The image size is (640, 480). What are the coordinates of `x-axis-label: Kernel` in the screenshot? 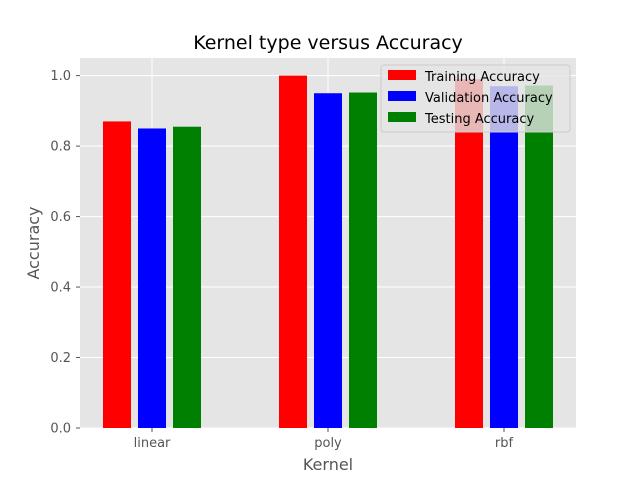 It's located at (328, 464).